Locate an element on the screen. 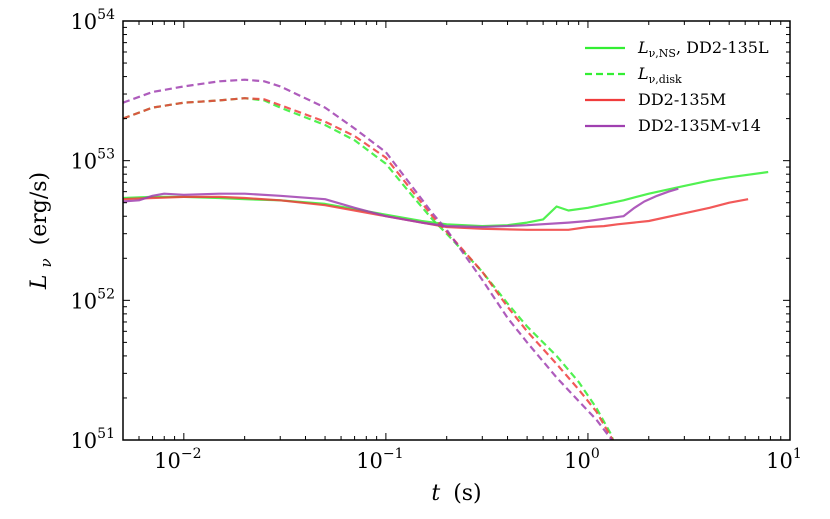 This screenshot has width=830, height=519. series-line-dd2-135m-v14-ns is located at coordinates (401, 208).